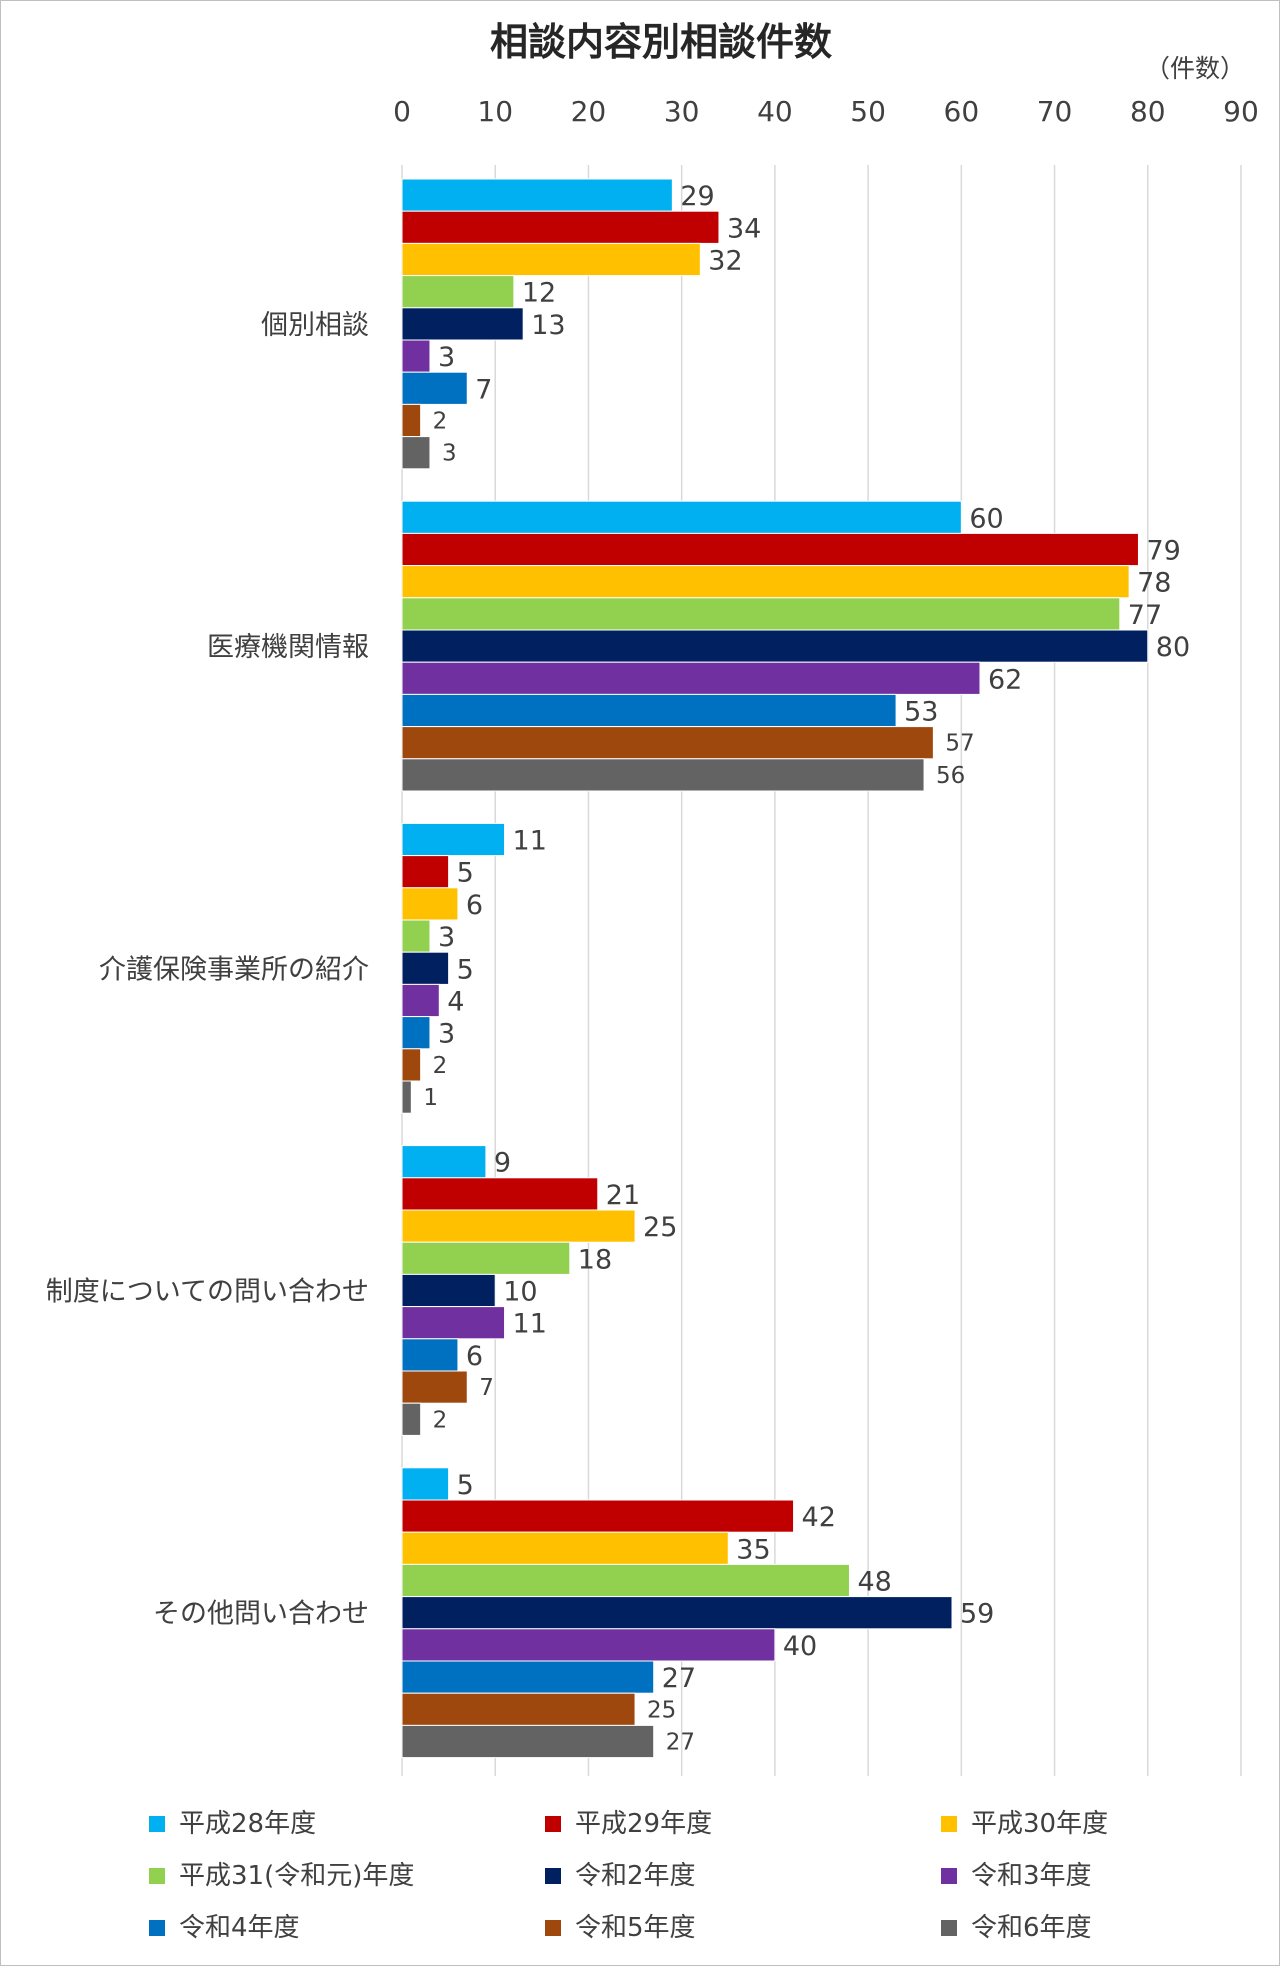 This screenshot has height=1967, width=1280. Describe the element at coordinates (775, 111) in the screenshot. I see `x-tick-label: 40` at that location.